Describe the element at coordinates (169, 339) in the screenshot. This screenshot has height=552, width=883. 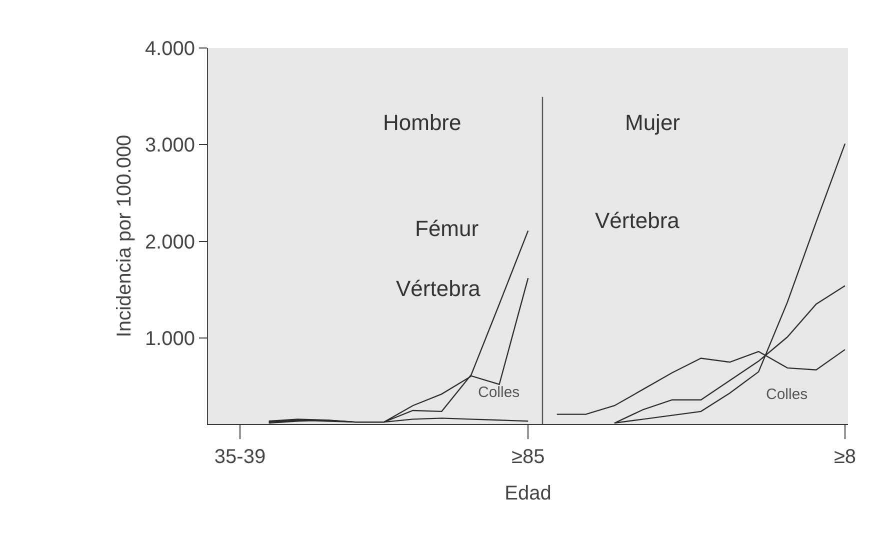
I see `y-tick-label: 1.000` at that location.